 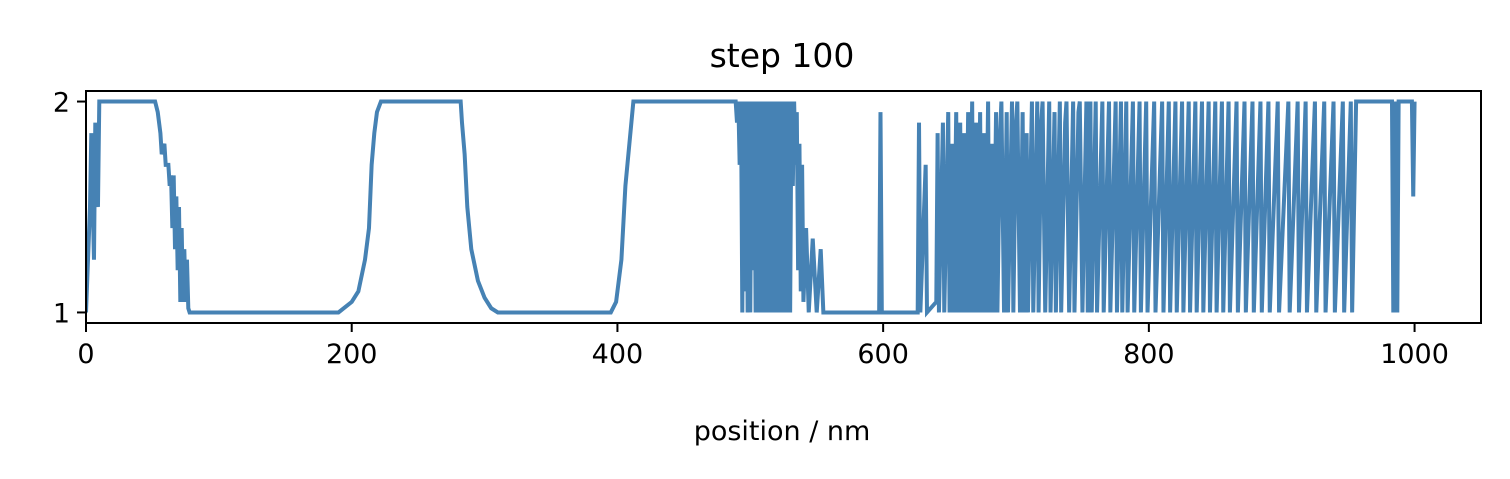 I want to click on x-tick-label: 400, so click(x=618, y=354).